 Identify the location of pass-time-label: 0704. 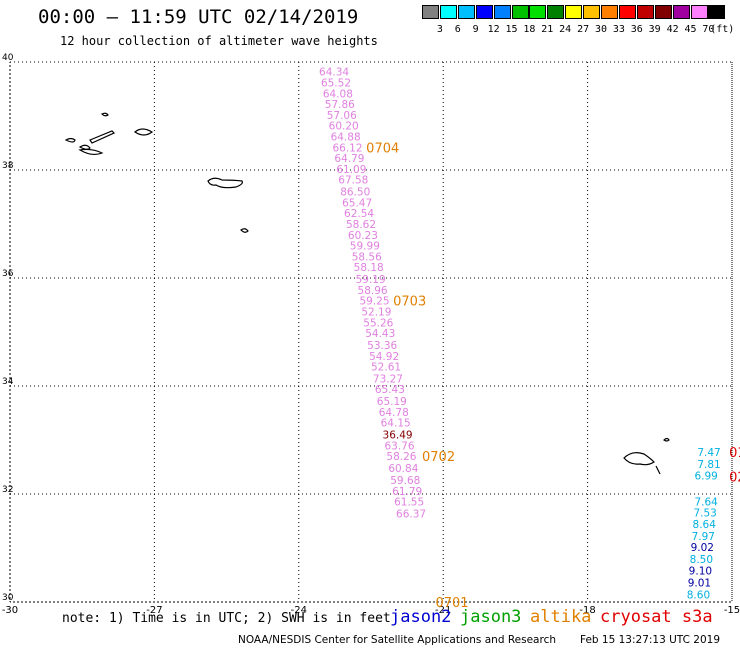
(382, 148).